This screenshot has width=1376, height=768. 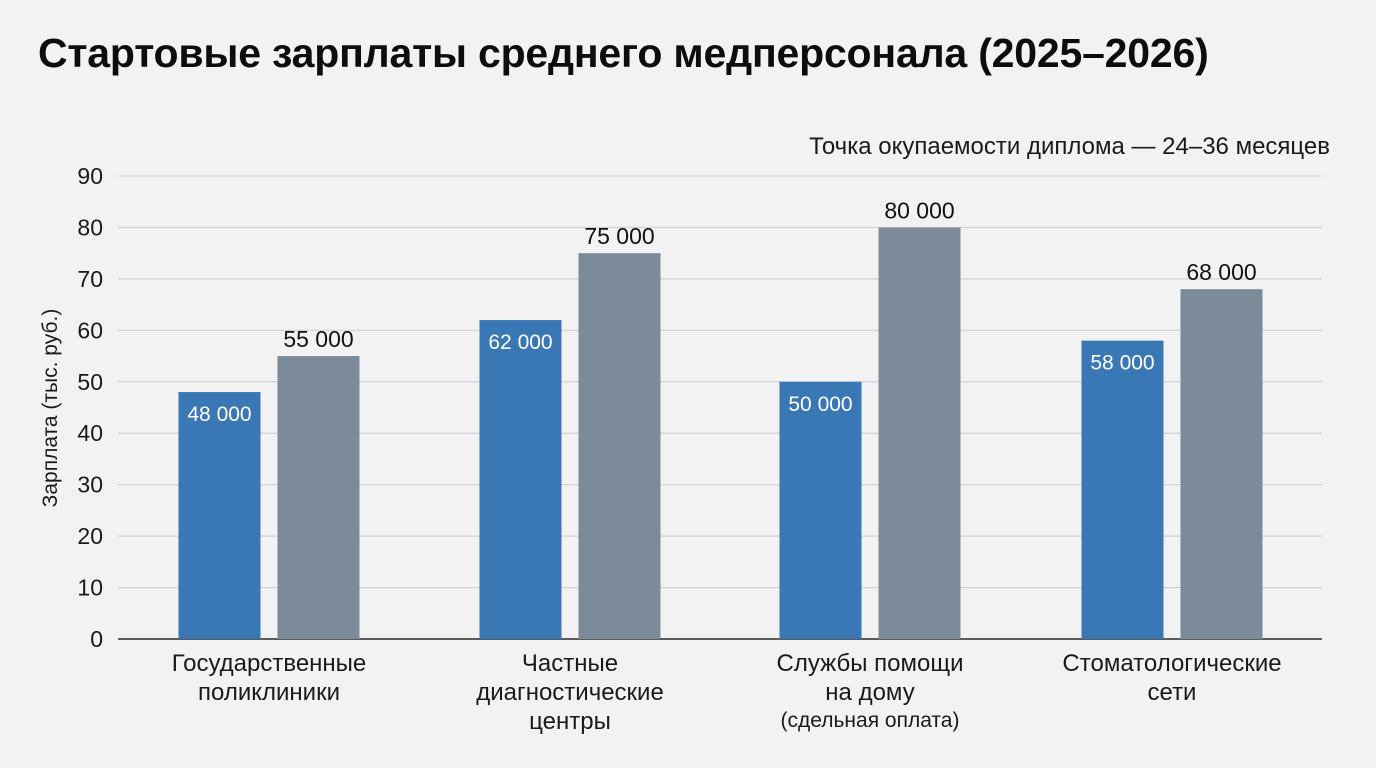 What do you see at coordinates (820, 404) in the screenshot?
I see `data-label: 50 000` at bounding box center [820, 404].